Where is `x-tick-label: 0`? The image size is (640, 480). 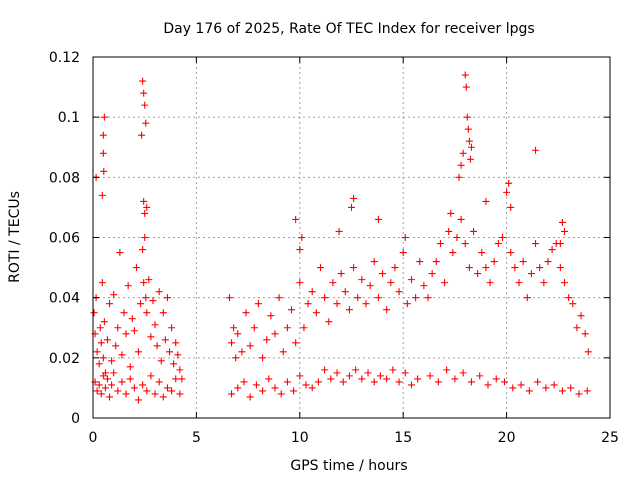
x-tick-label: 0 is located at coordinates (93, 438).